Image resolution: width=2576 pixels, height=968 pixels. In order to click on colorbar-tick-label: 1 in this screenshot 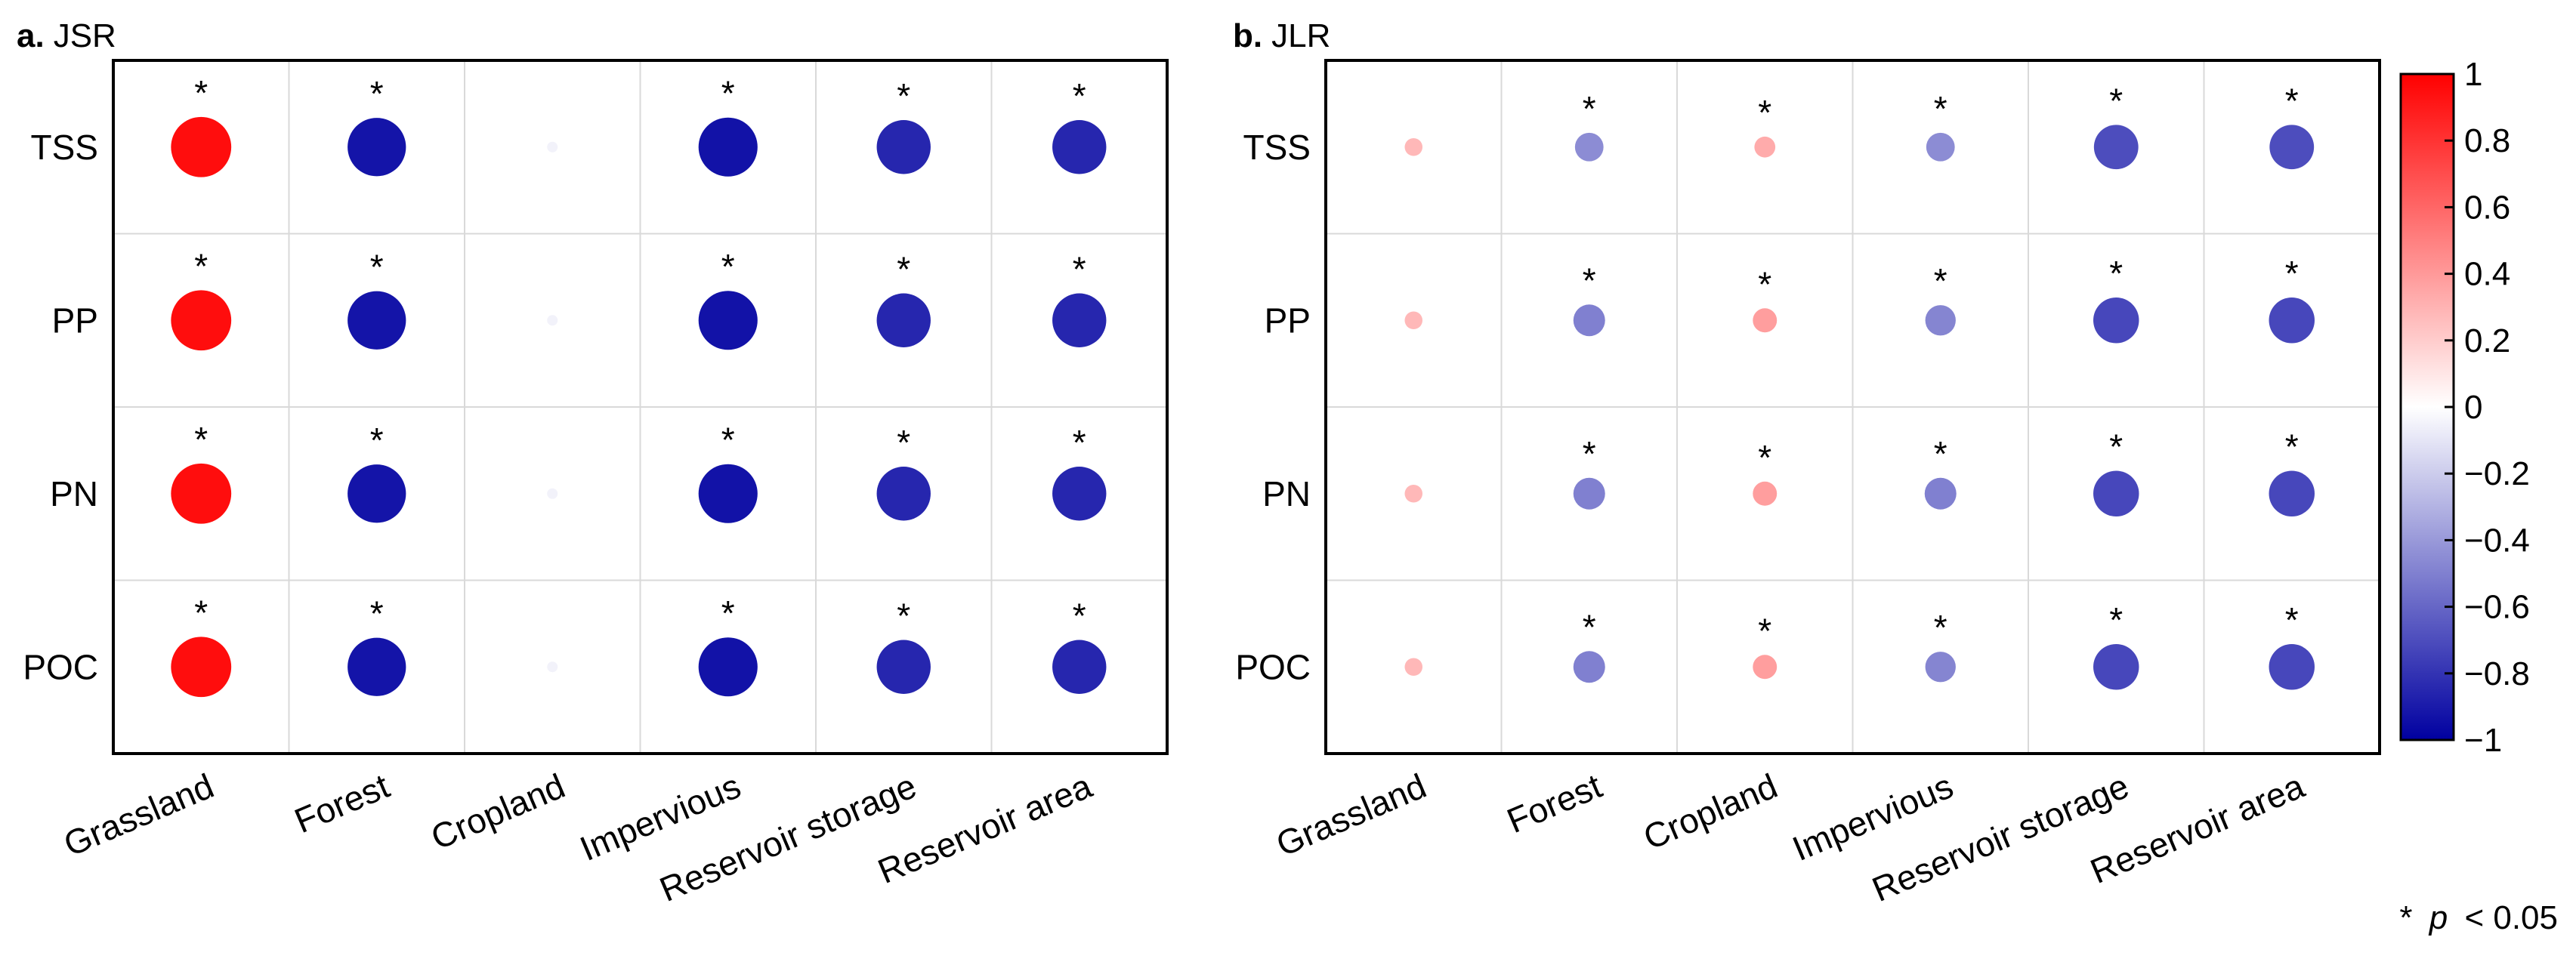, I will do `click(2473, 74)`.